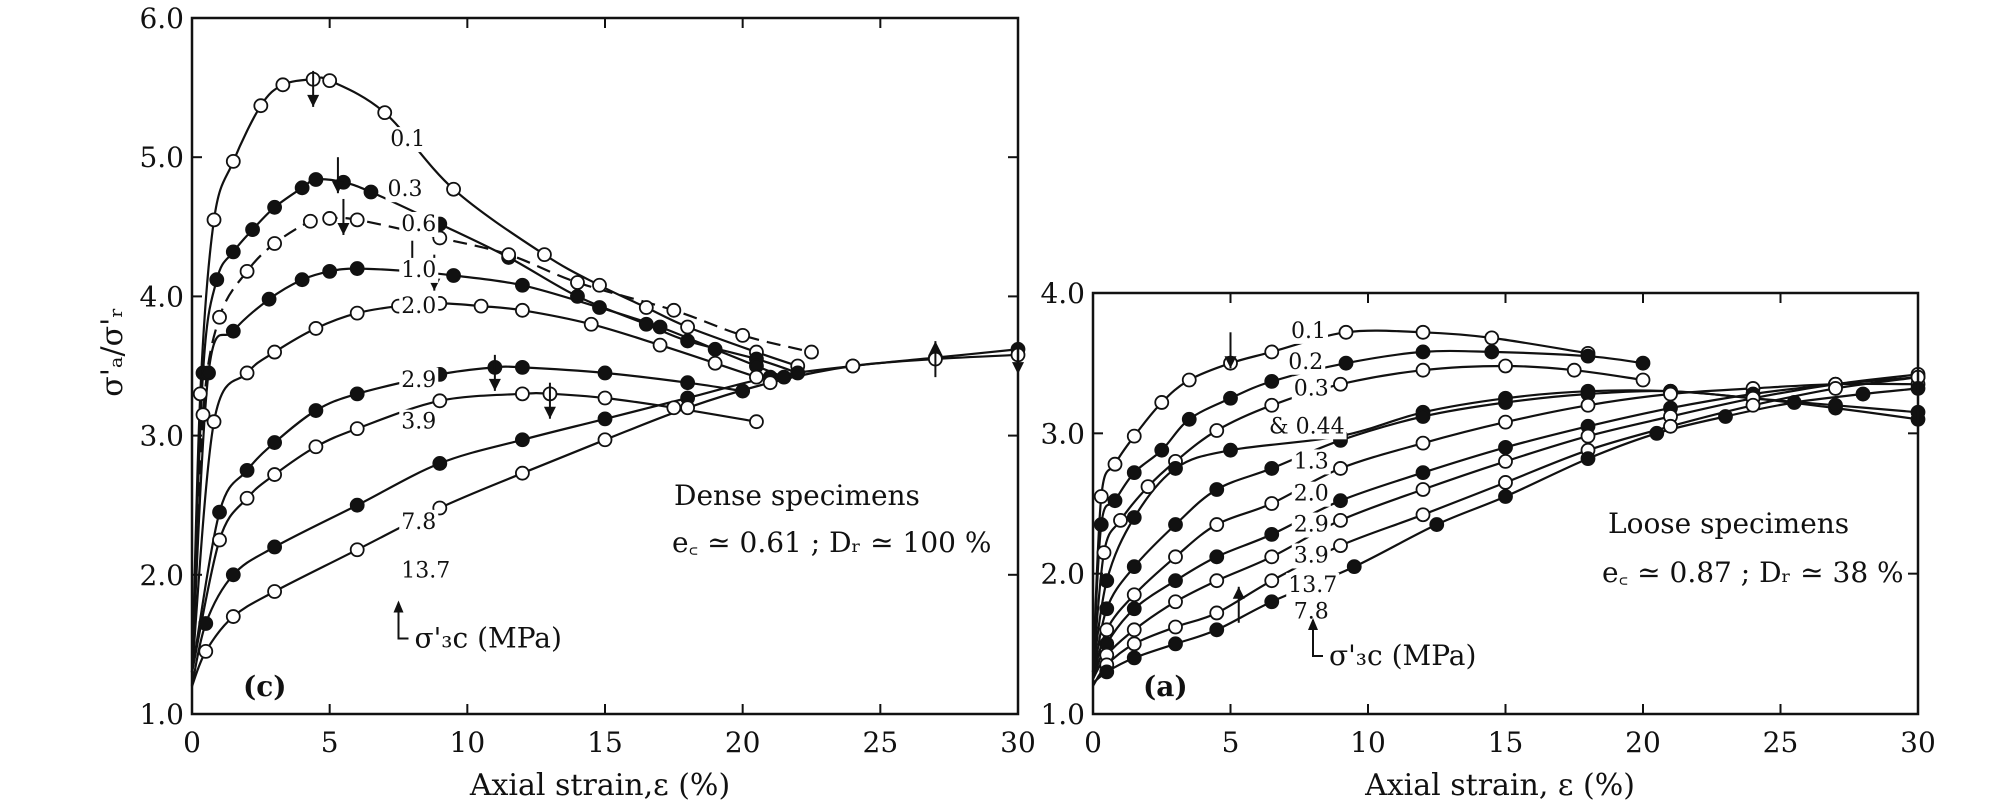 Image resolution: width=2008 pixels, height=806 pixels. What do you see at coordinates (1307, 471) in the screenshot?
I see `loose-curve-labels: 0.1 0.20.3 & 0.44 1.3 2.0 2.9 3.9 13.77.8` at bounding box center [1307, 471].